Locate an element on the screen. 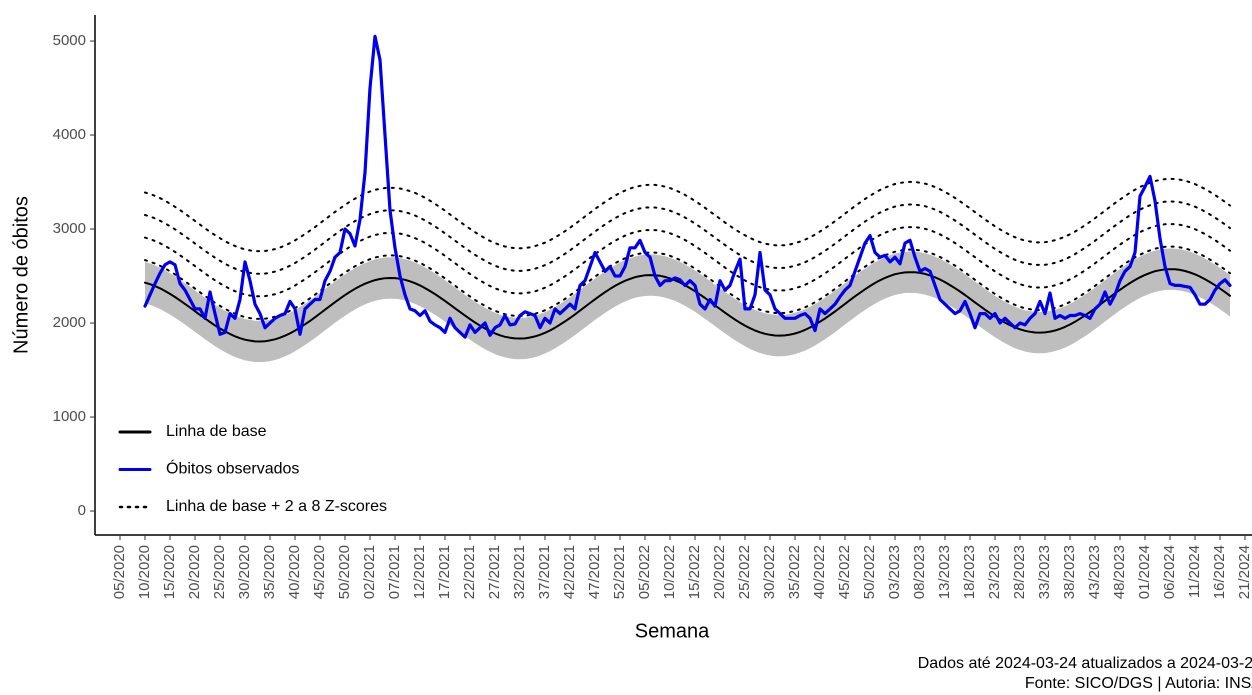  x-tick-label: 30/2020 is located at coordinates (244, 572).